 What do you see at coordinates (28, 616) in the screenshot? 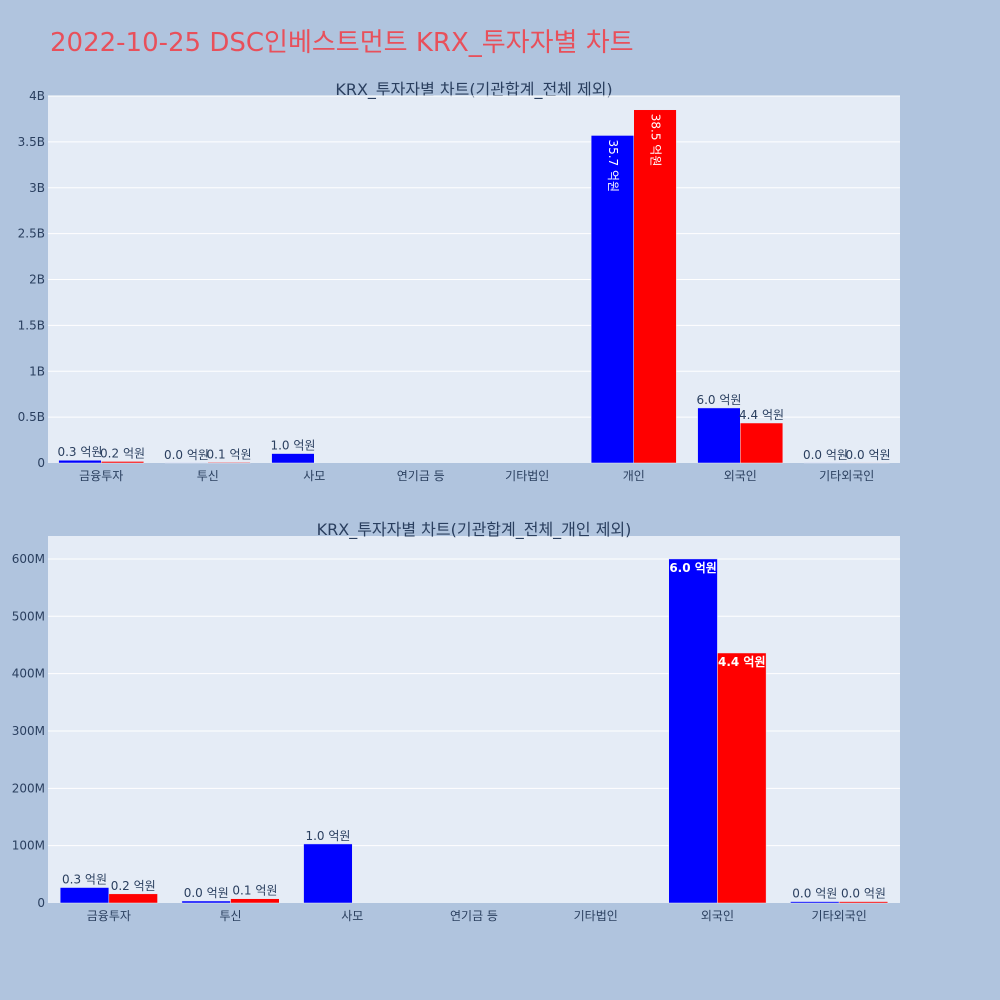
I see `y-tick-label: 500M` at bounding box center [28, 616].